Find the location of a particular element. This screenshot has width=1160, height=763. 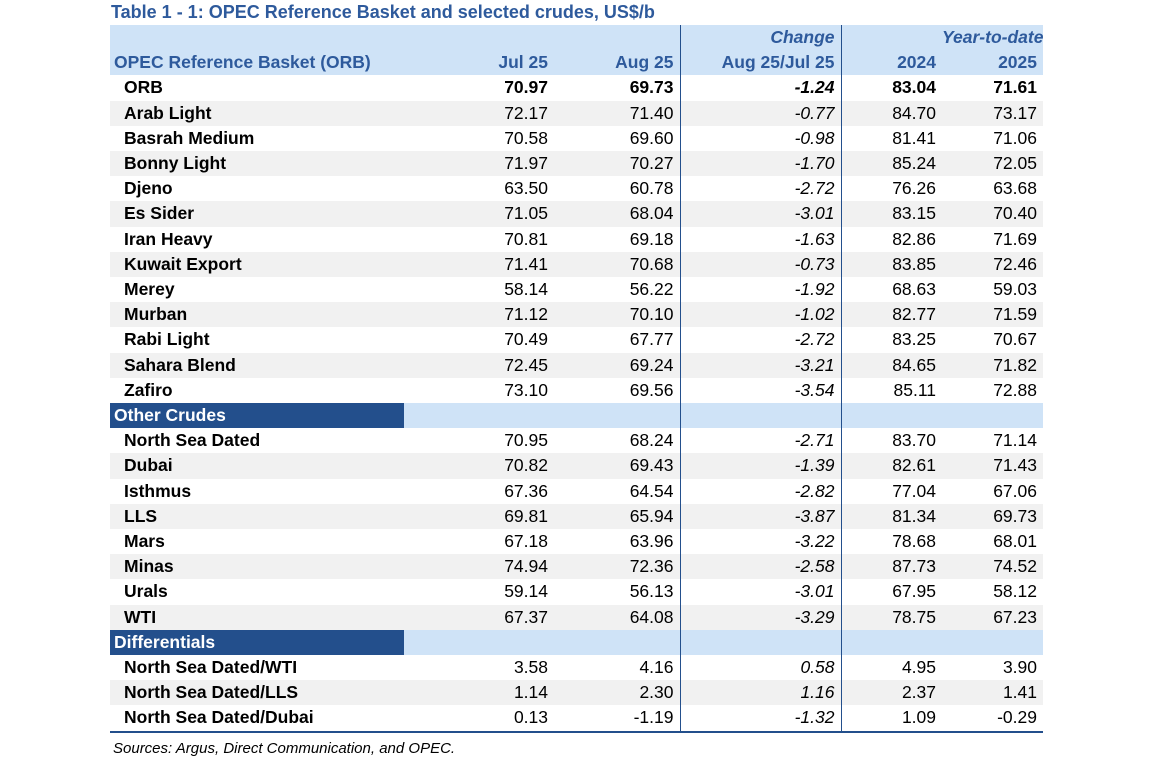

row-name: Kuwait Export is located at coordinates (257, 264).